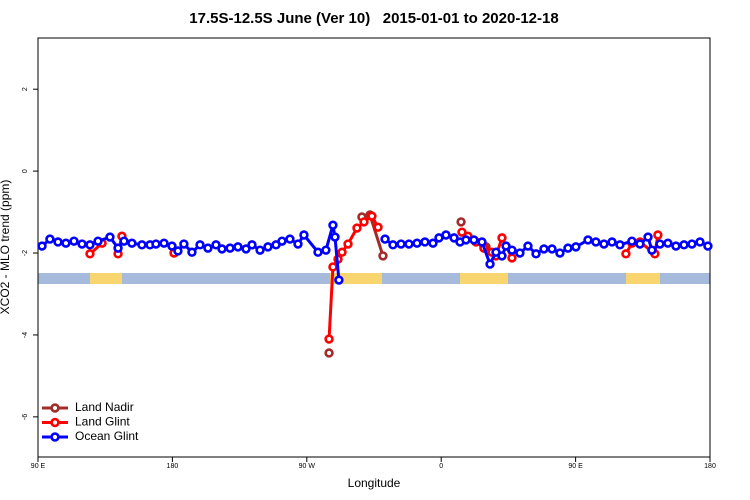 This screenshot has width=750, height=500. I want to click on y-axis-label: XCO2 - MLO trend (ppm), so click(6, 247).